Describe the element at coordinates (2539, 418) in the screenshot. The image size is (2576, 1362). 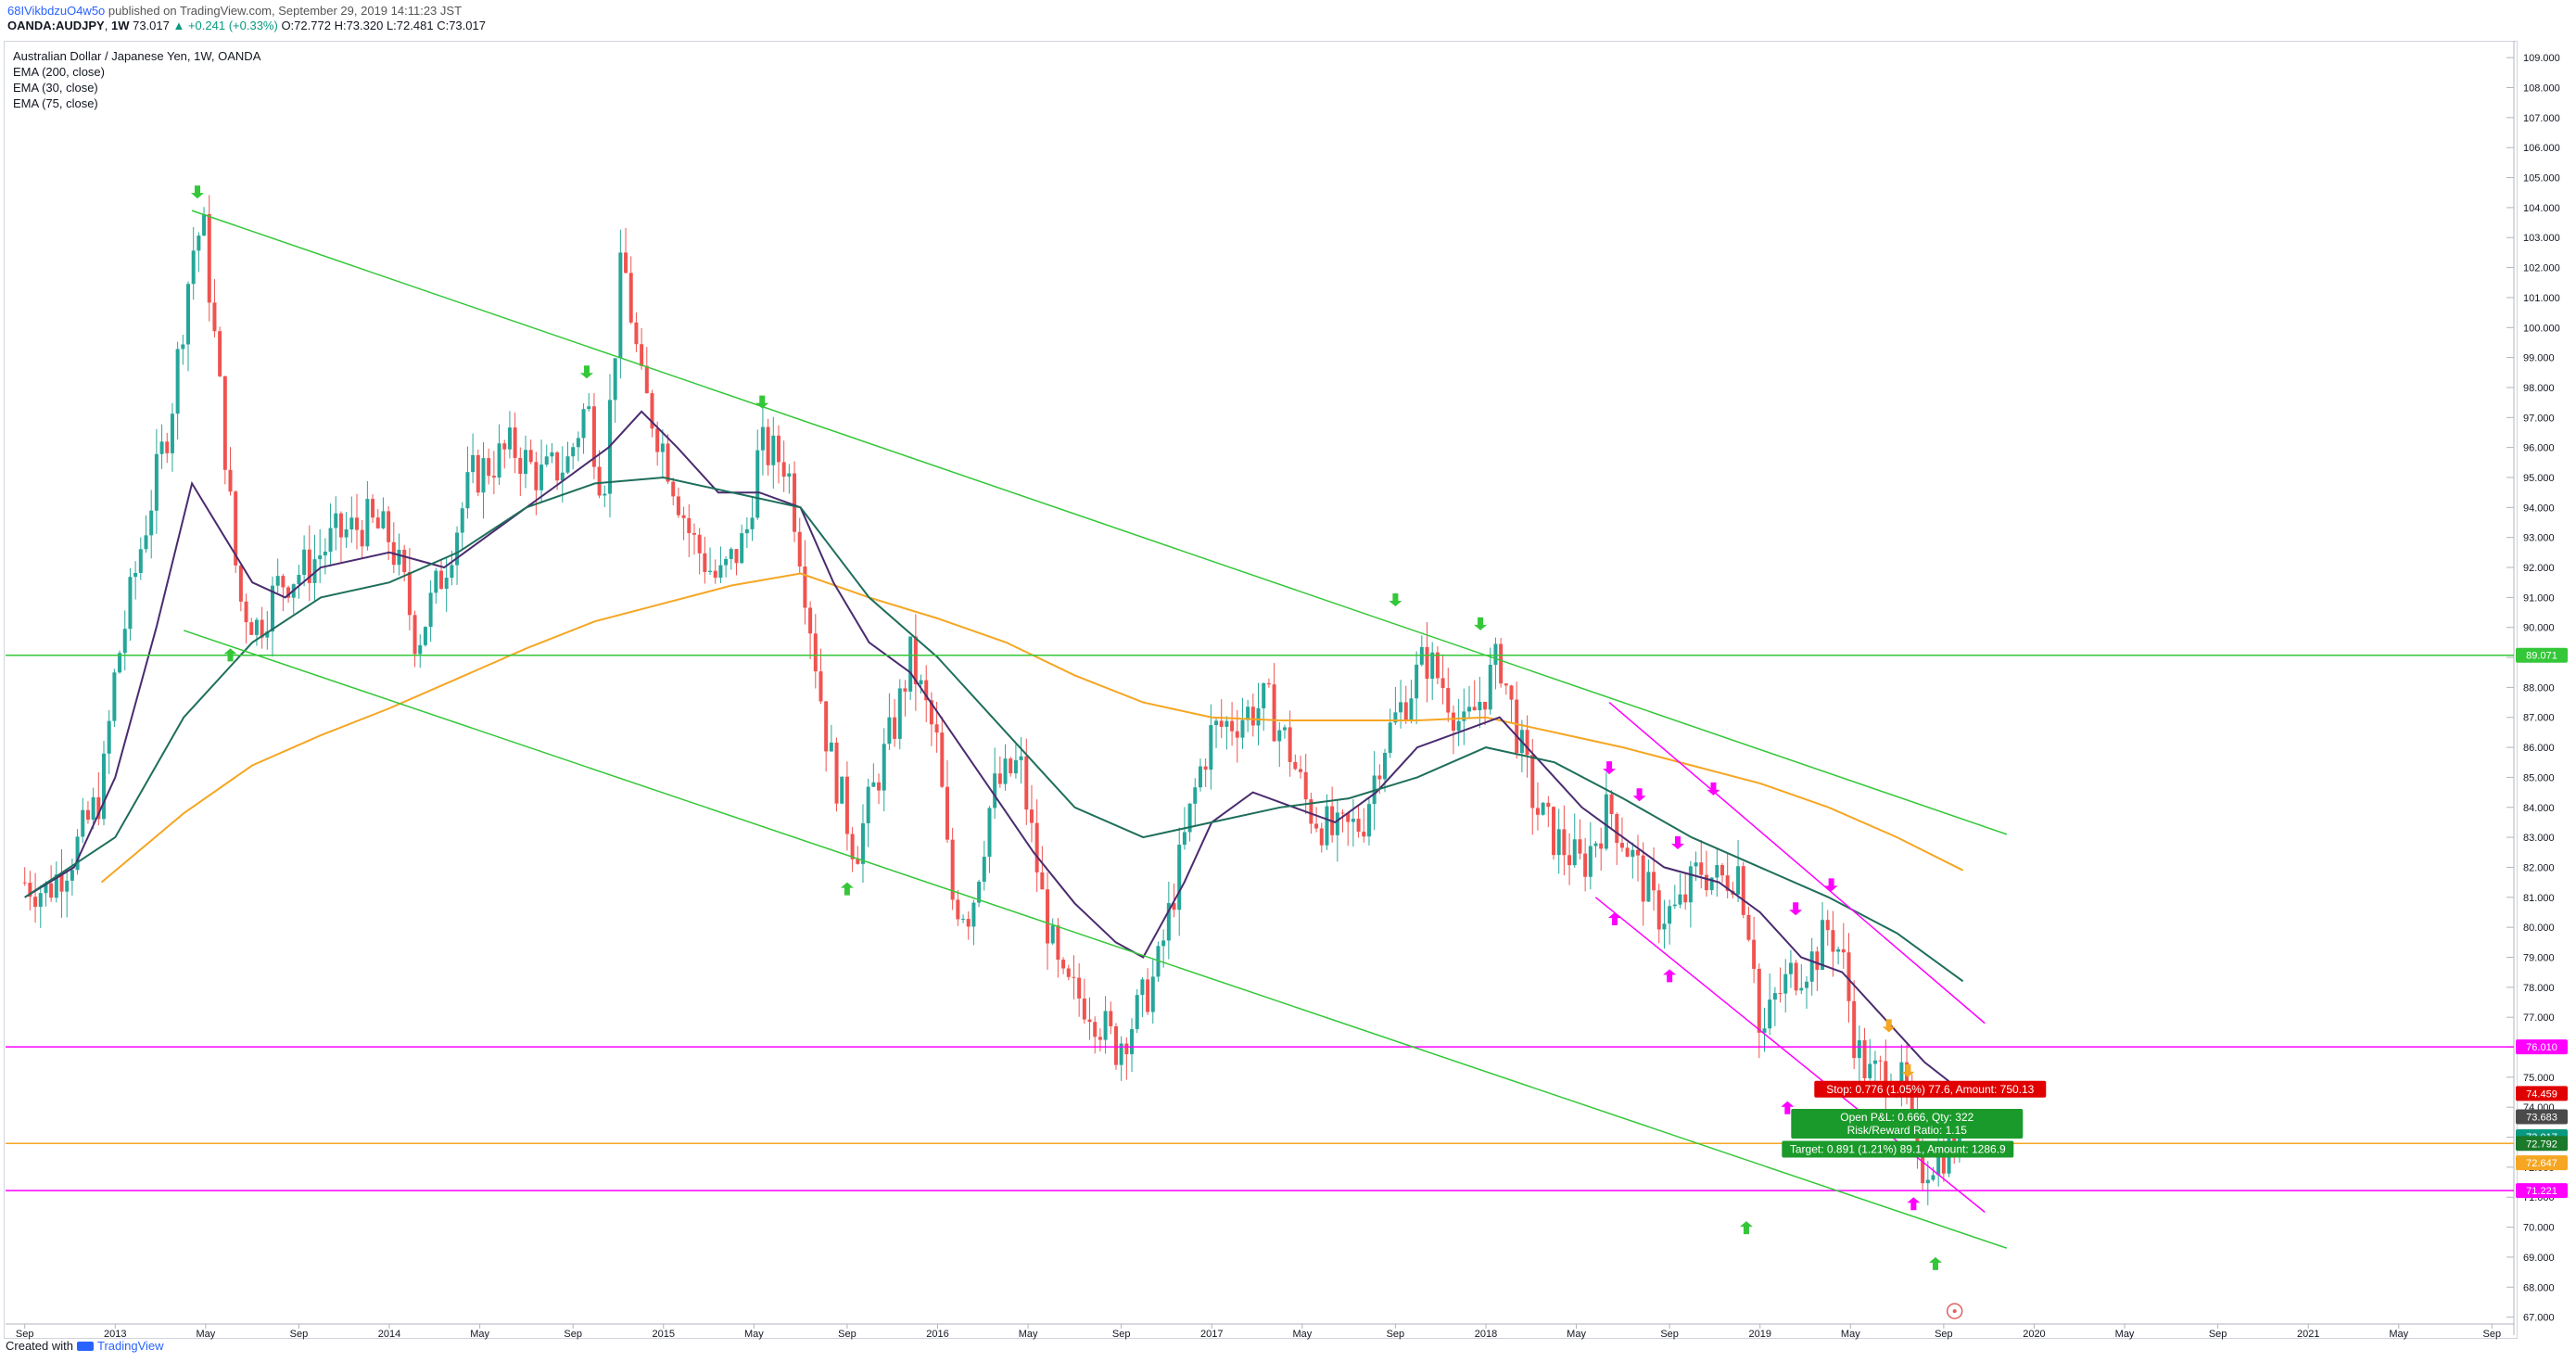
I see `y-tick-label: 97.000` at that location.